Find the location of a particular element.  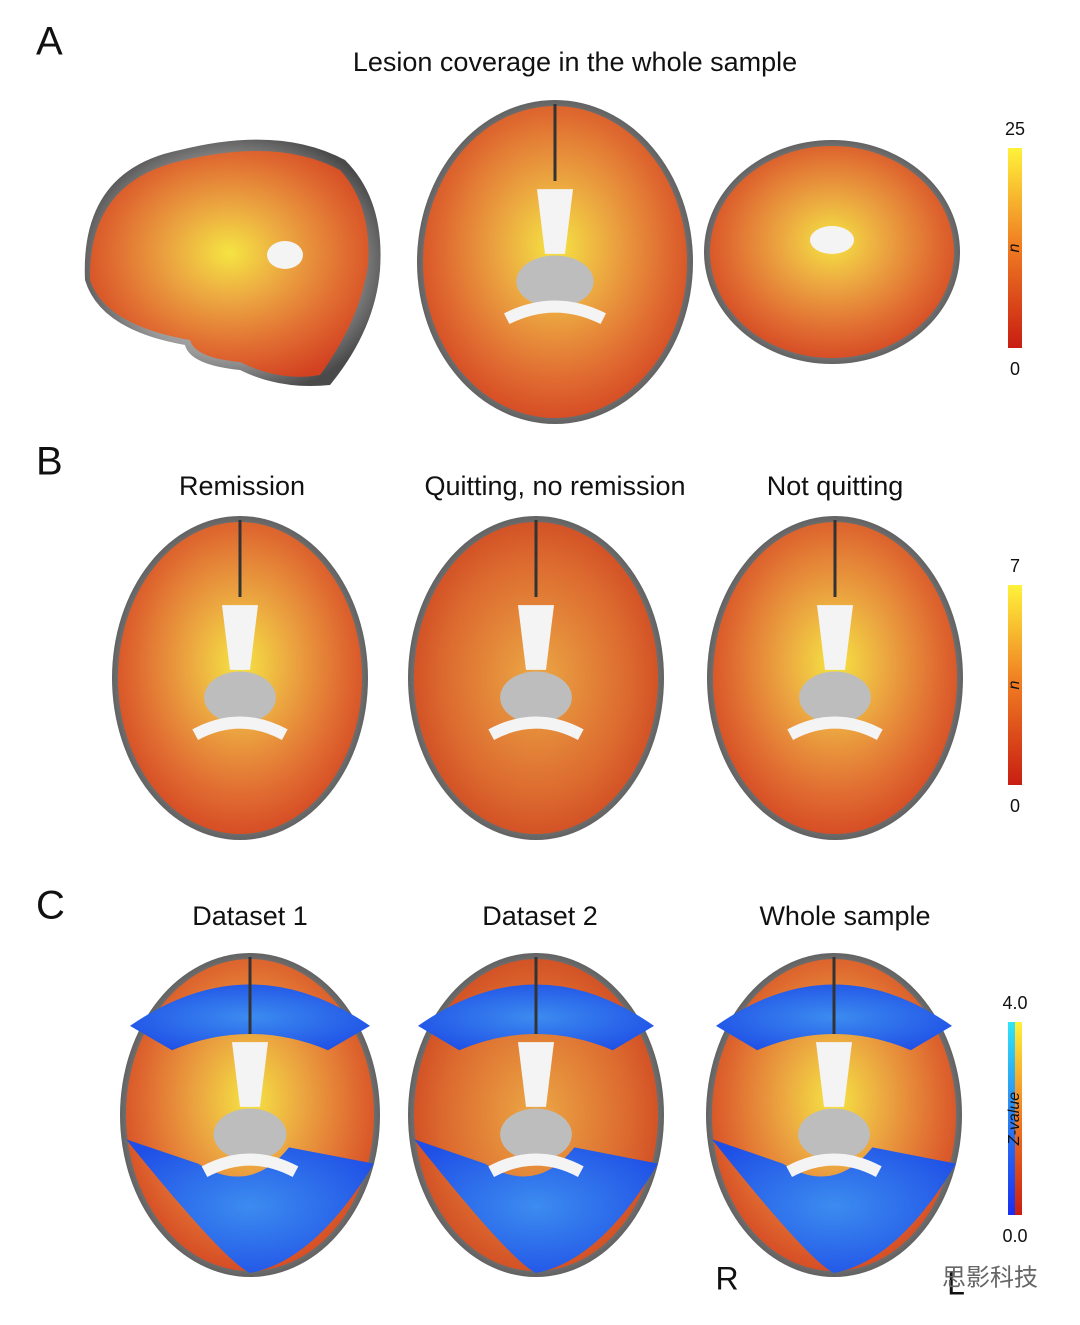

subtitle: Quitting, no remission is located at coordinates (554, 486).